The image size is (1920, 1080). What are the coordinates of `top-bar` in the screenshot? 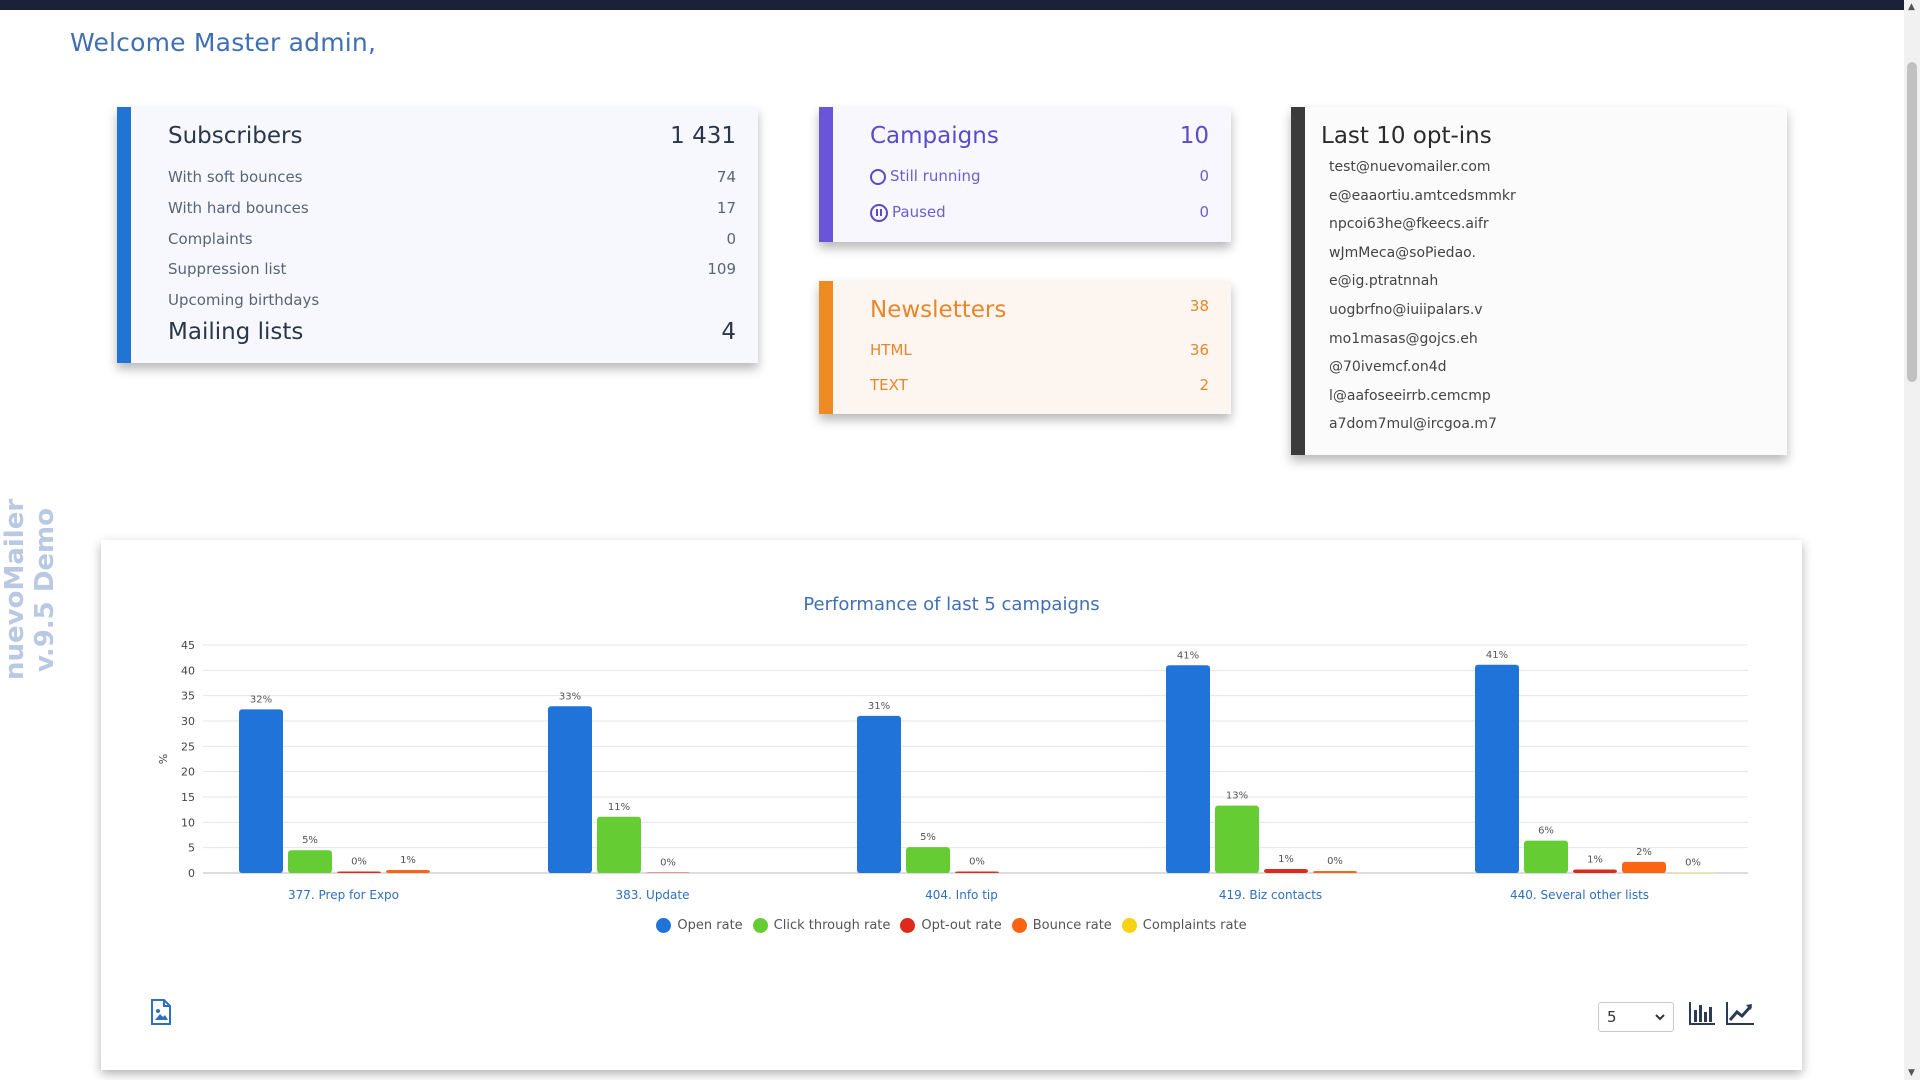 It's located at (960, 5).